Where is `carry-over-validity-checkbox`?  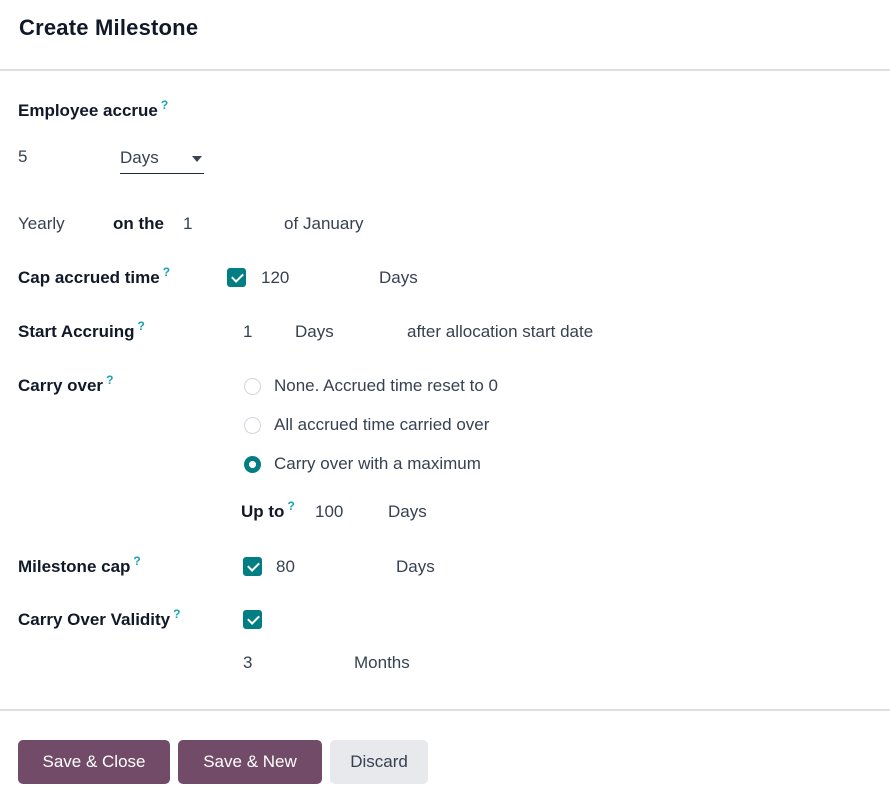
carry-over-validity-checkbox is located at coordinates (252, 619).